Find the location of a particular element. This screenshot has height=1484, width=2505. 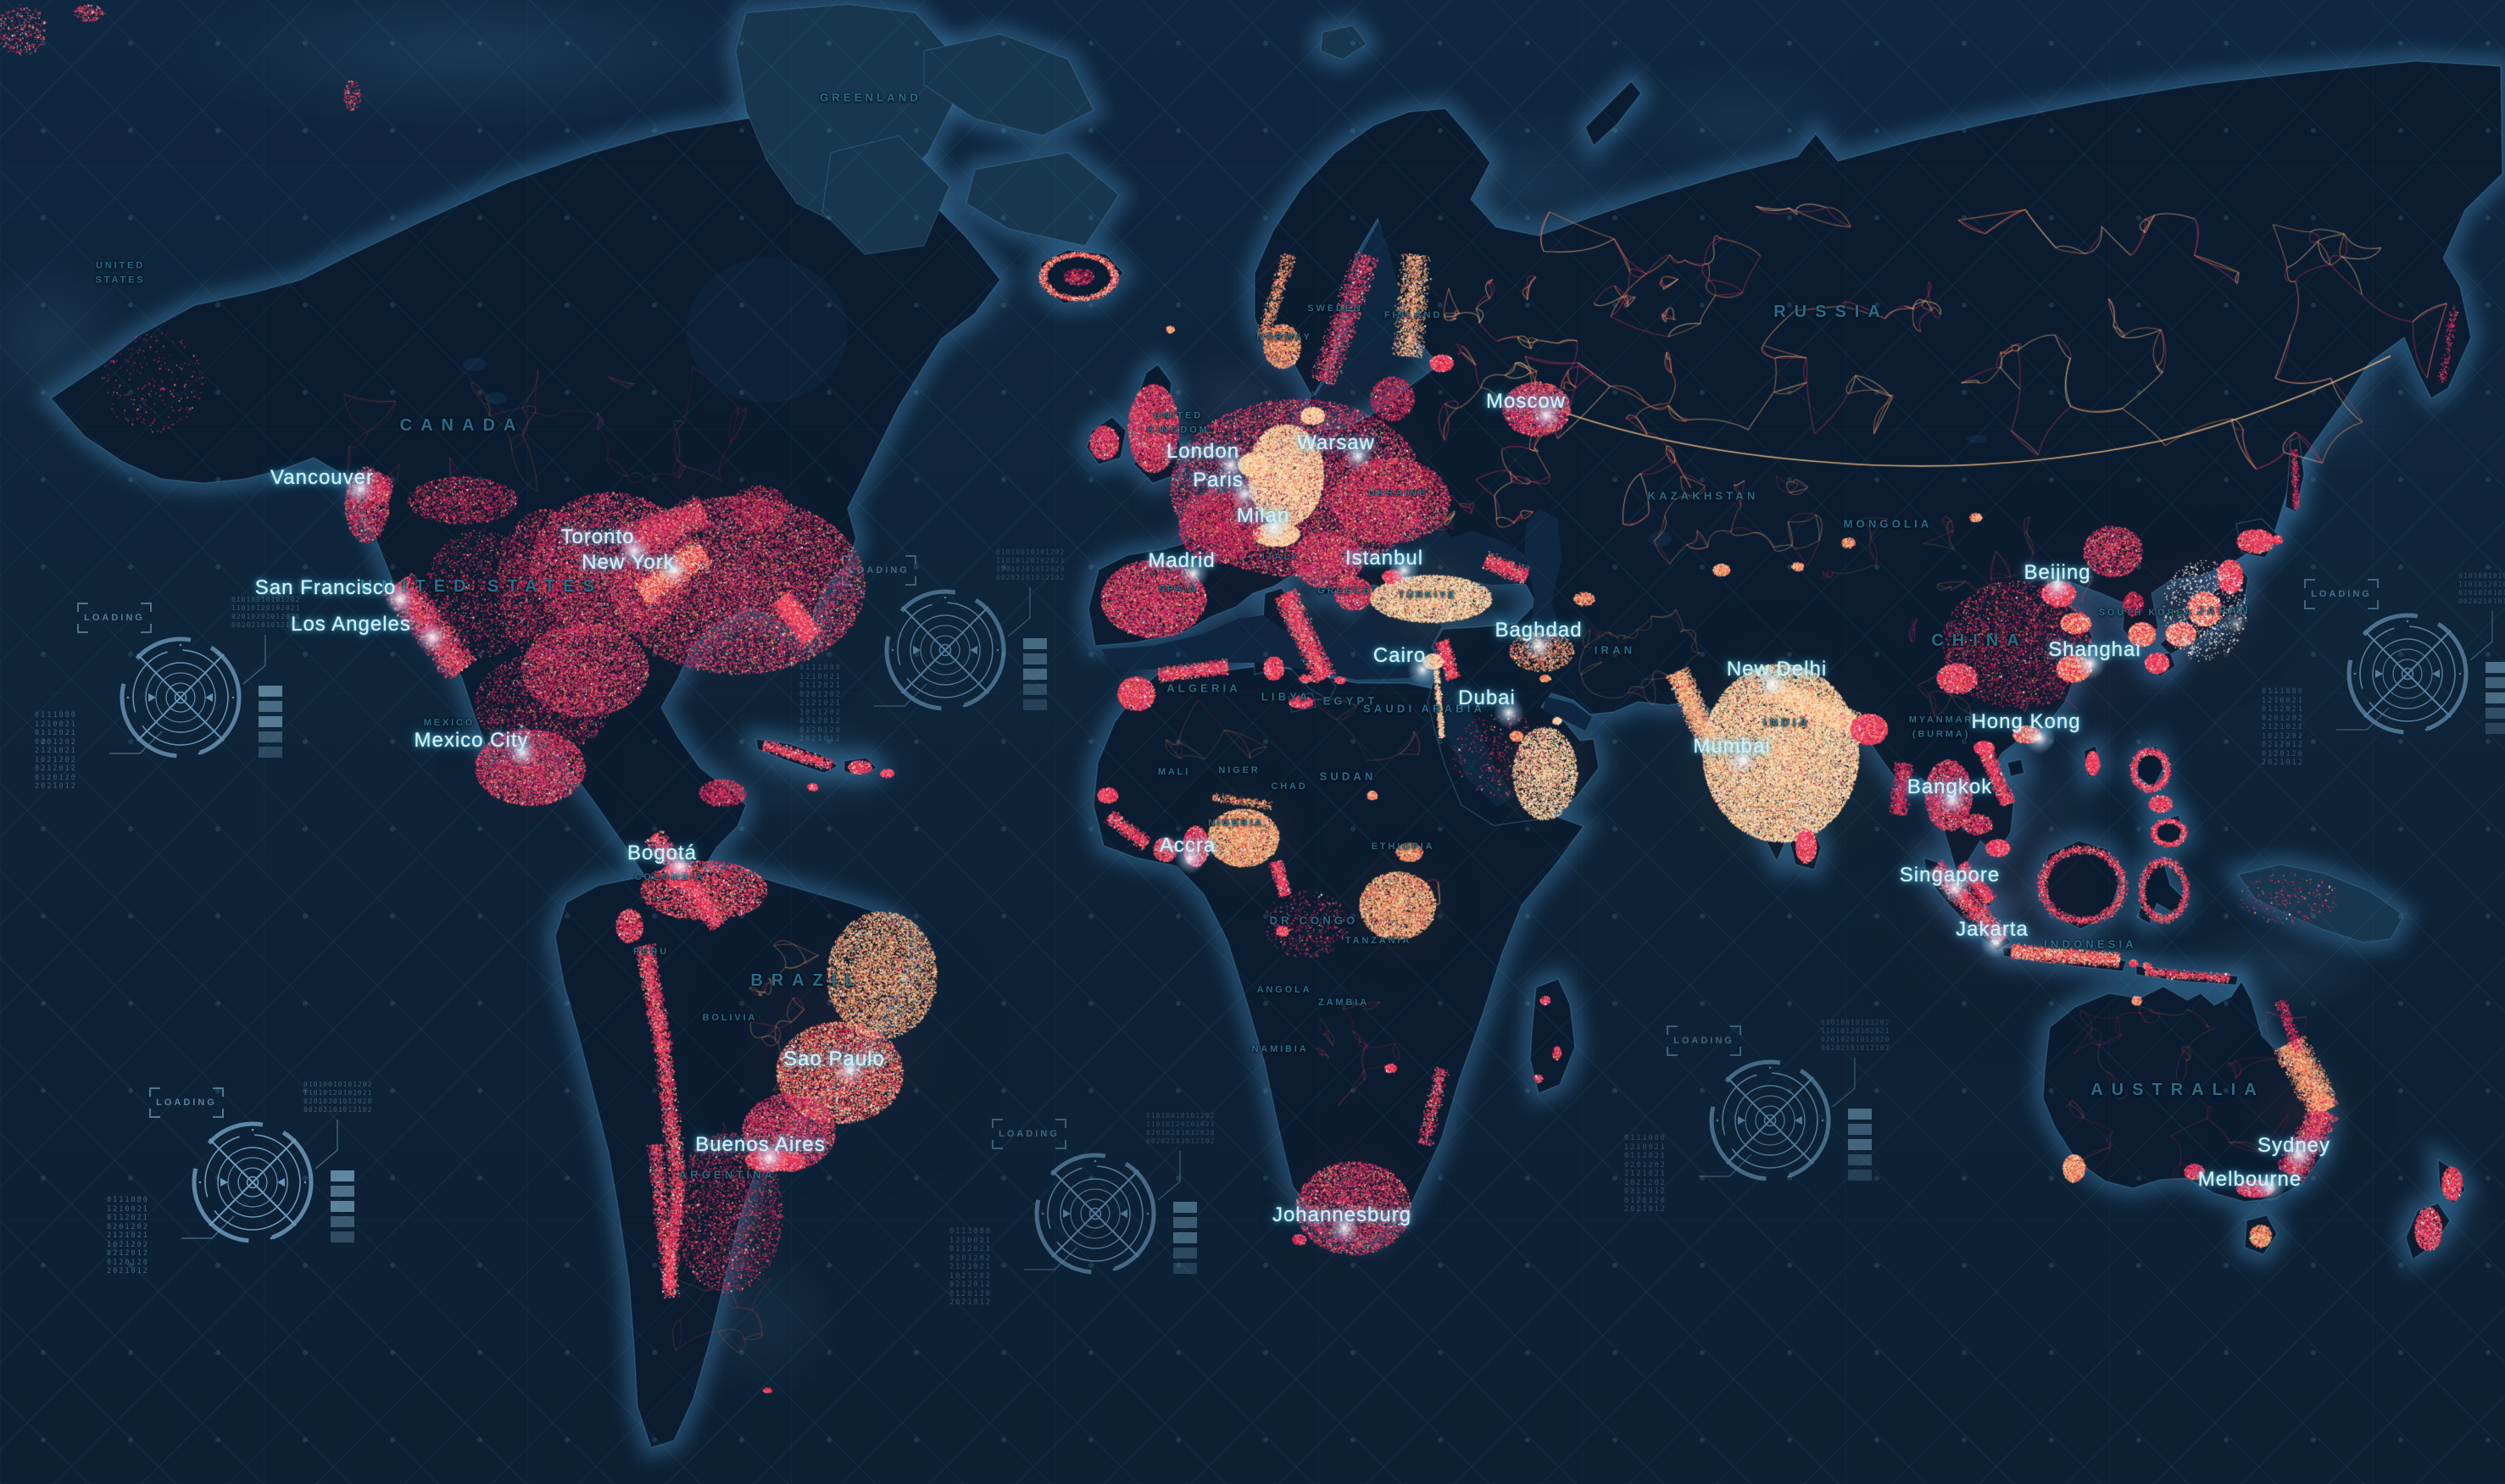

city-label: Accra is located at coordinates (1187, 846).